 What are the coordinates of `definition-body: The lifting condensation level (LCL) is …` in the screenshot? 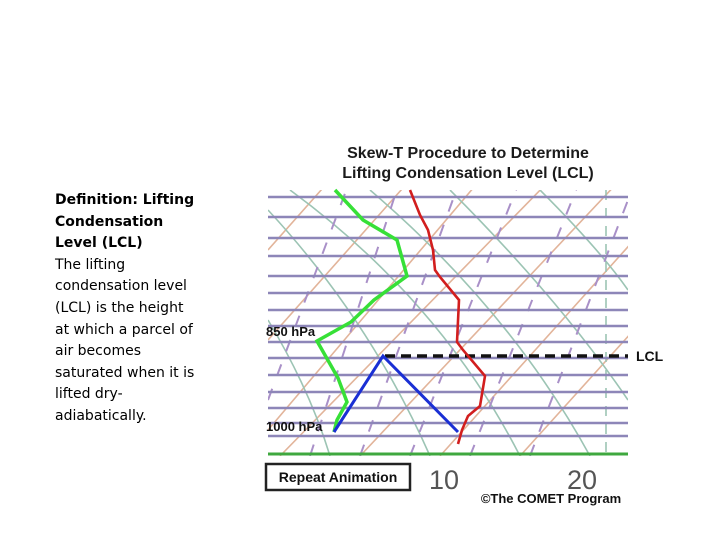 It's located at (125, 340).